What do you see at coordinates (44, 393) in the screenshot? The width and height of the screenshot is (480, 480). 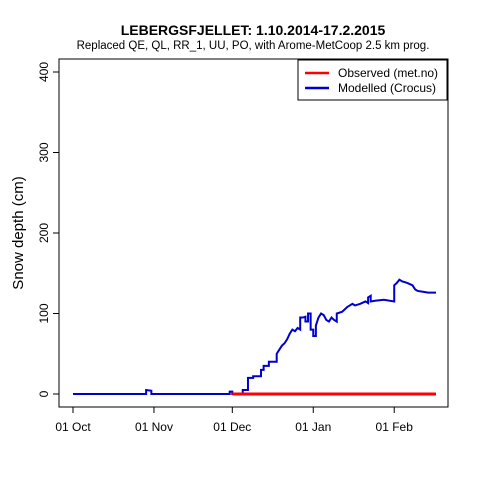 I see `y-tick-label: 0` at bounding box center [44, 393].